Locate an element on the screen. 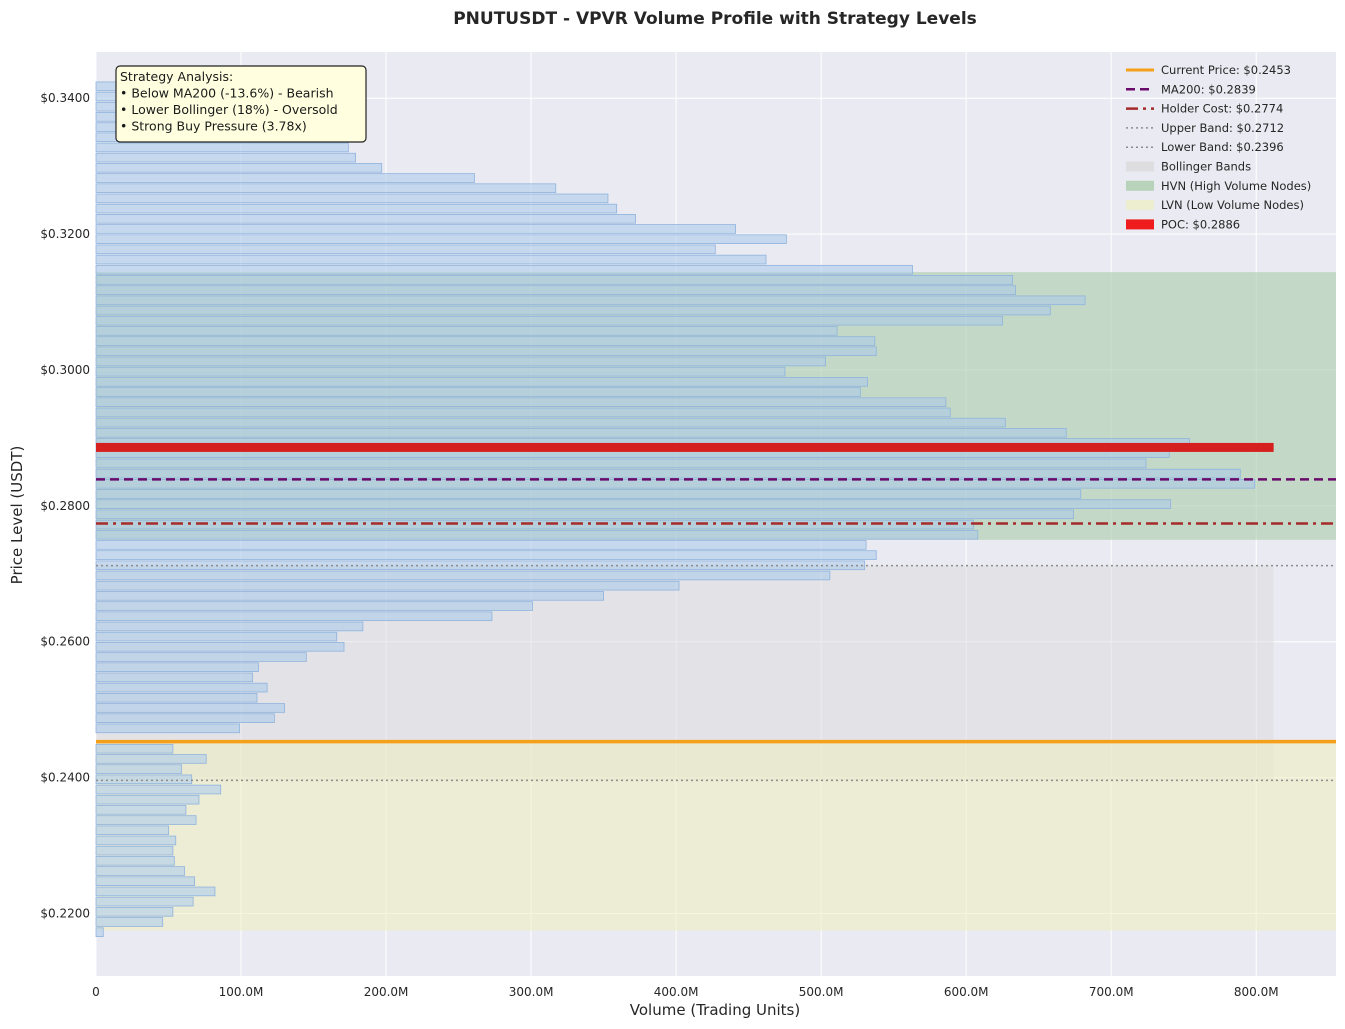 Image resolution: width=1345 pixels, height=1029 pixels. x-tick-label-7: 700.0M is located at coordinates (1111, 992).